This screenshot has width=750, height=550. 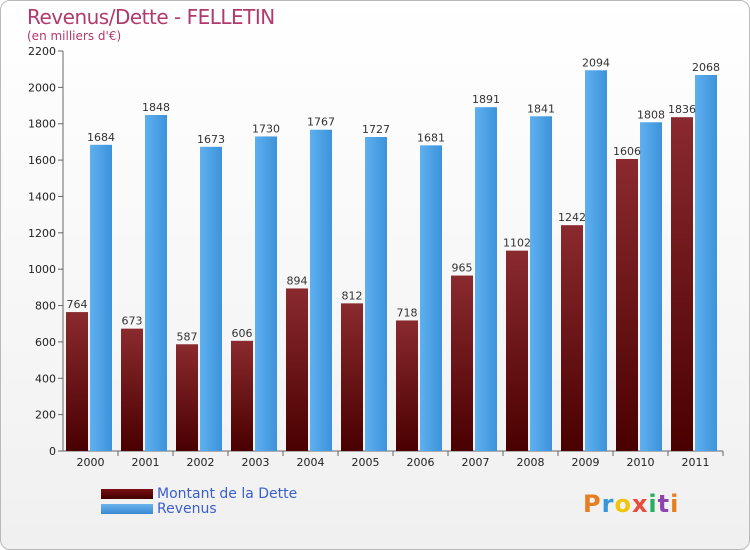 What do you see at coordinates (211, 139) in the screenshot?
I see `data-label-revenue: 1673` at bounding box center [211, 139].